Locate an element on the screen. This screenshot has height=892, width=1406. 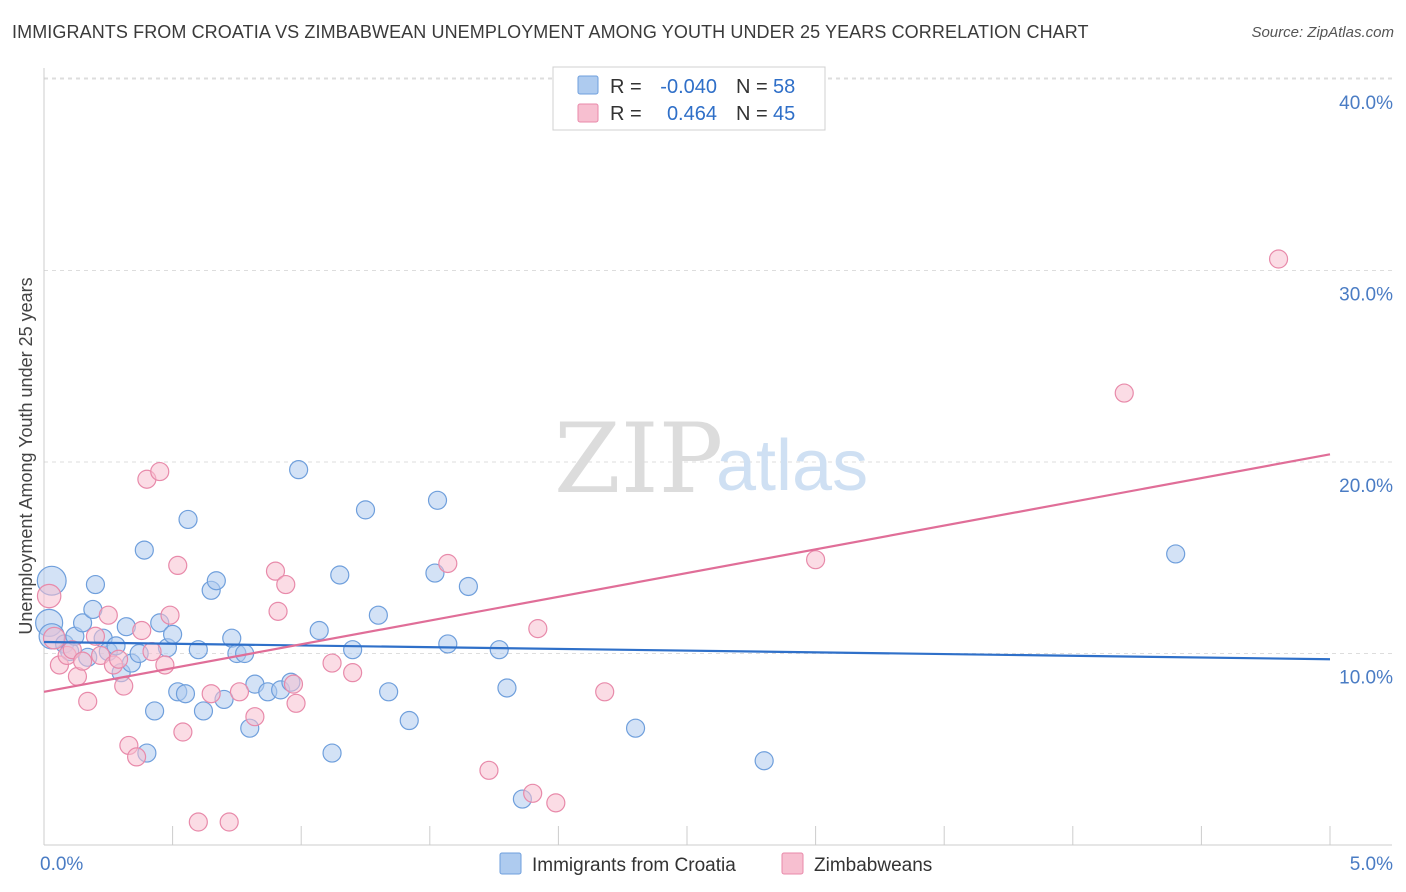
legend-n-value-zimbabwe: 45 is located at coordinates (784, 114).